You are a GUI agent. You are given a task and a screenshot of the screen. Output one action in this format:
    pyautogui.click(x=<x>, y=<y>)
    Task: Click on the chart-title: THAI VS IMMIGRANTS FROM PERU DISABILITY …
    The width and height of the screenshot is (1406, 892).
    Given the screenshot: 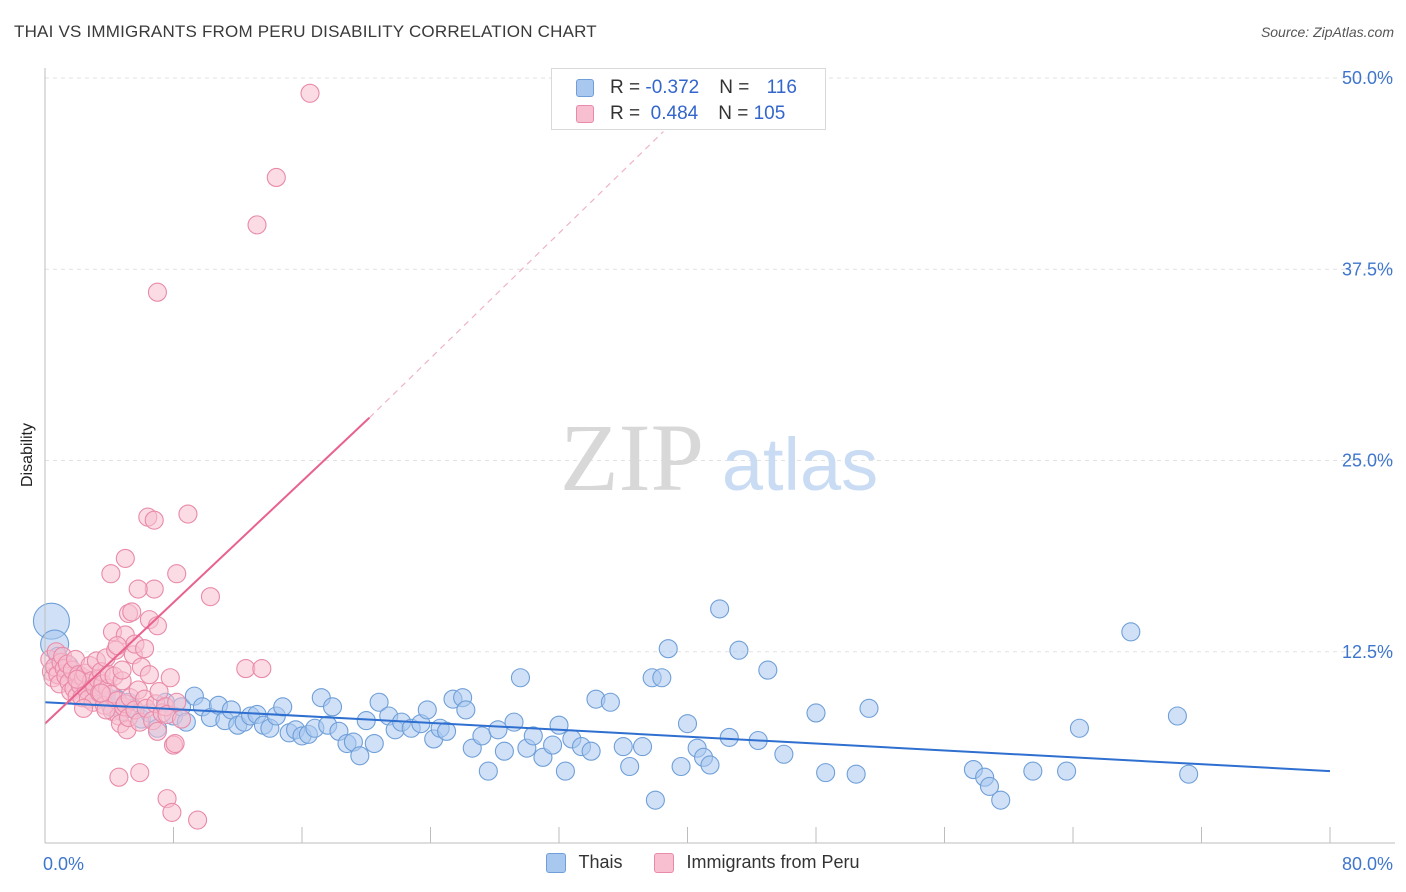 What is the action you would take?
    pyautogui.click(x=305, y=31)
    